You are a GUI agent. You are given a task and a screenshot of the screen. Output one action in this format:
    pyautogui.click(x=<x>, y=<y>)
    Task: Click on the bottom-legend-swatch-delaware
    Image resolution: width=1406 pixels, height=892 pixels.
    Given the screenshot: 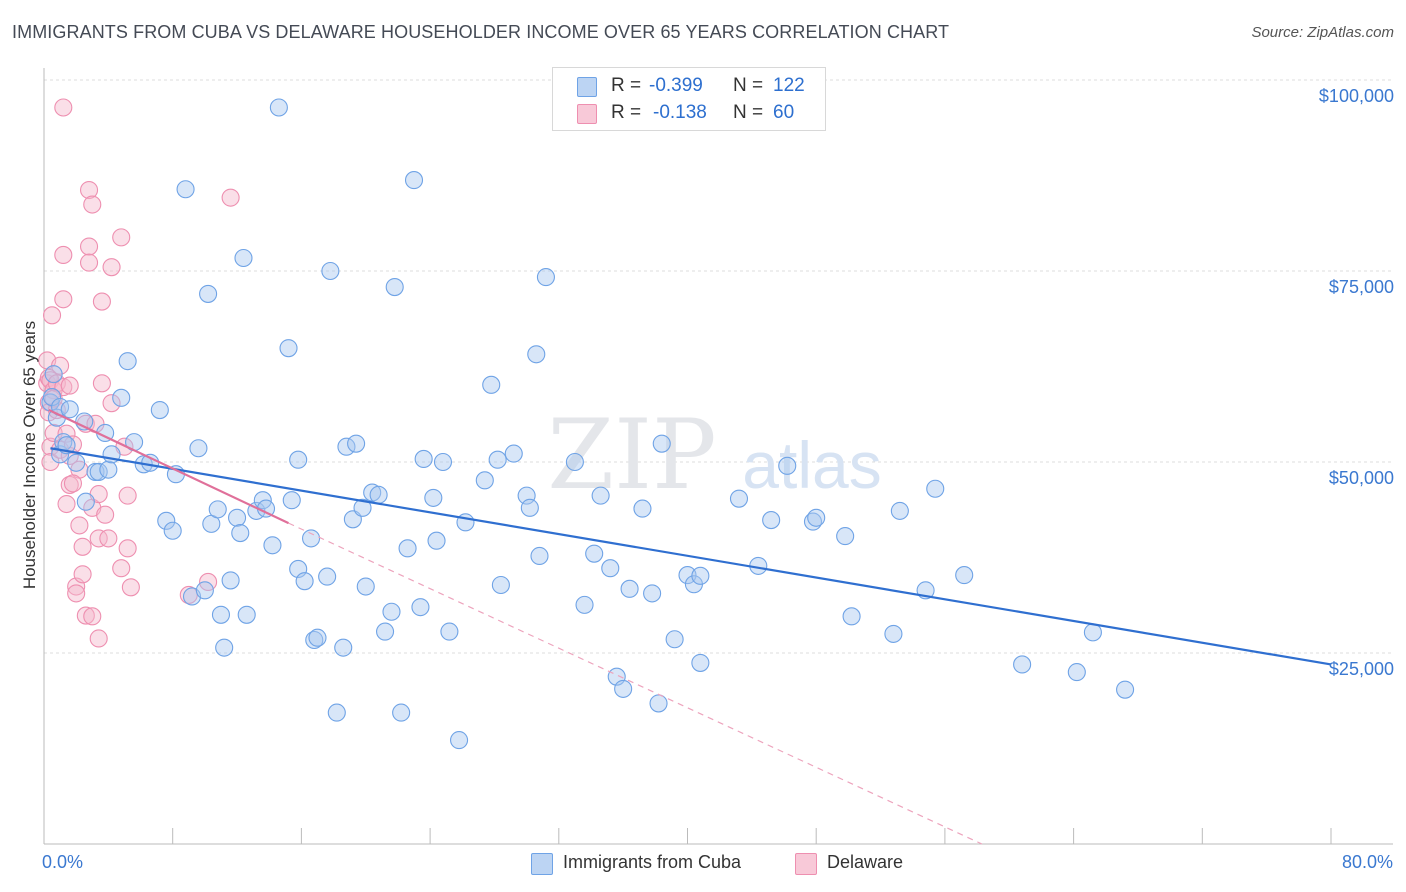 What is the action you would take?
    pyautogui.click(x=806, y=864)
    